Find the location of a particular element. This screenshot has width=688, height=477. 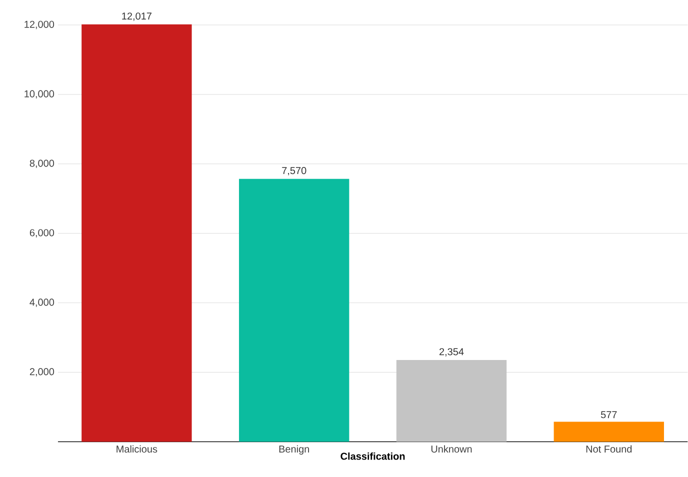

y-tick-label: 10,000 is located at coordinates (39, 94).